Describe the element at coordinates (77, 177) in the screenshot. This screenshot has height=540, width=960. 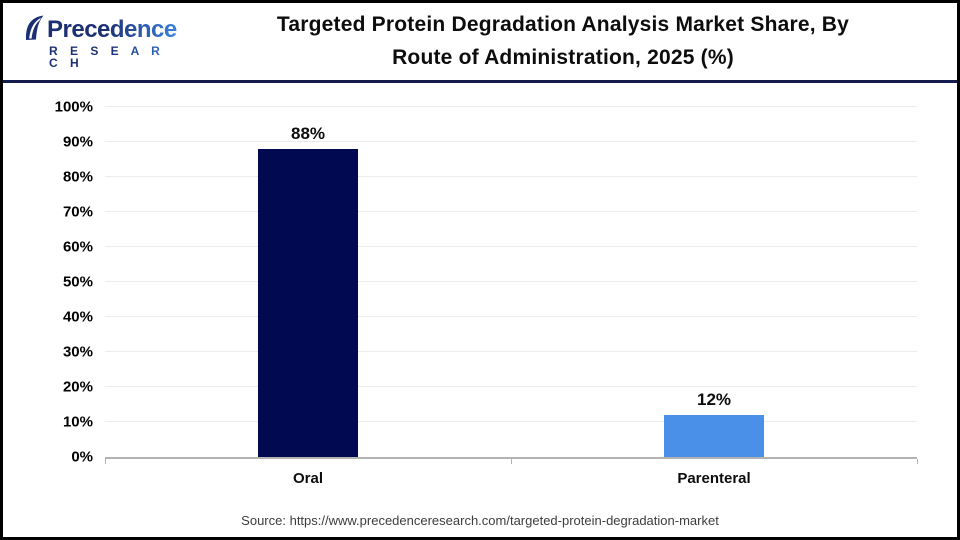
I see `y-axis-label-80: 80%` at that location.